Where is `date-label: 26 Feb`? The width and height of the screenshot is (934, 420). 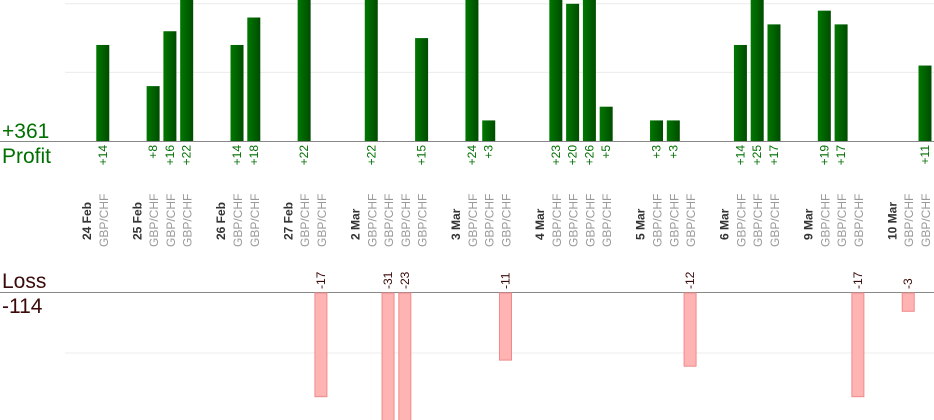
date-label: 26 Feb is located at coordinates (221, 221).